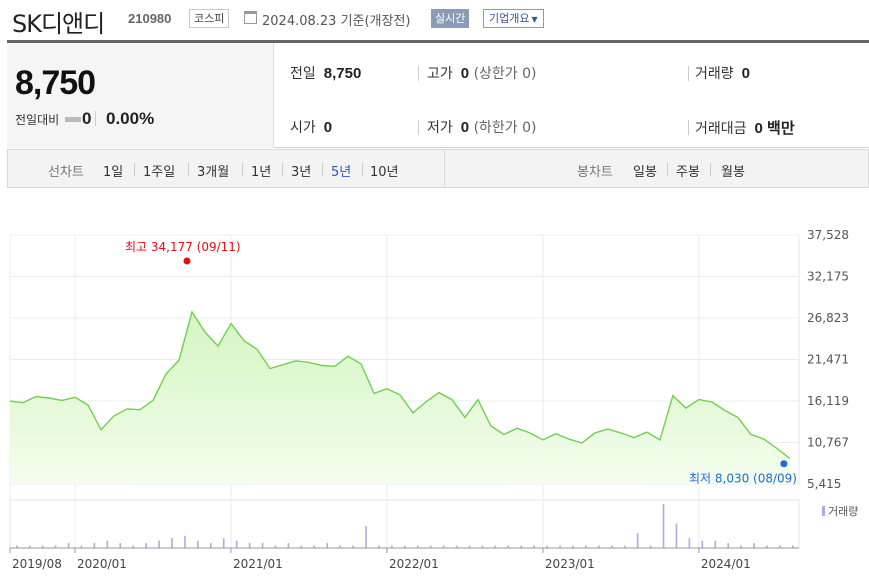  Describe the element at coordinates (828, 360) in the screenshot. I see `y-tick-label: 21,471` at that location.